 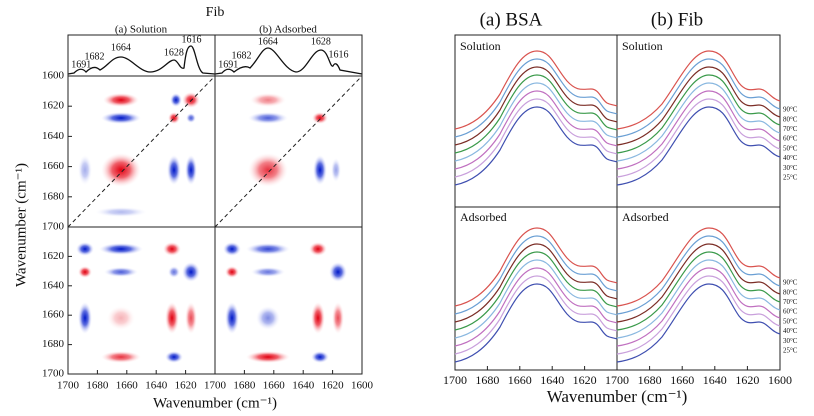 What do you see at coordinates (141, 30) in the screenshot?
I see `panel-title: (a) Solution` at bounding box center [141, 30].